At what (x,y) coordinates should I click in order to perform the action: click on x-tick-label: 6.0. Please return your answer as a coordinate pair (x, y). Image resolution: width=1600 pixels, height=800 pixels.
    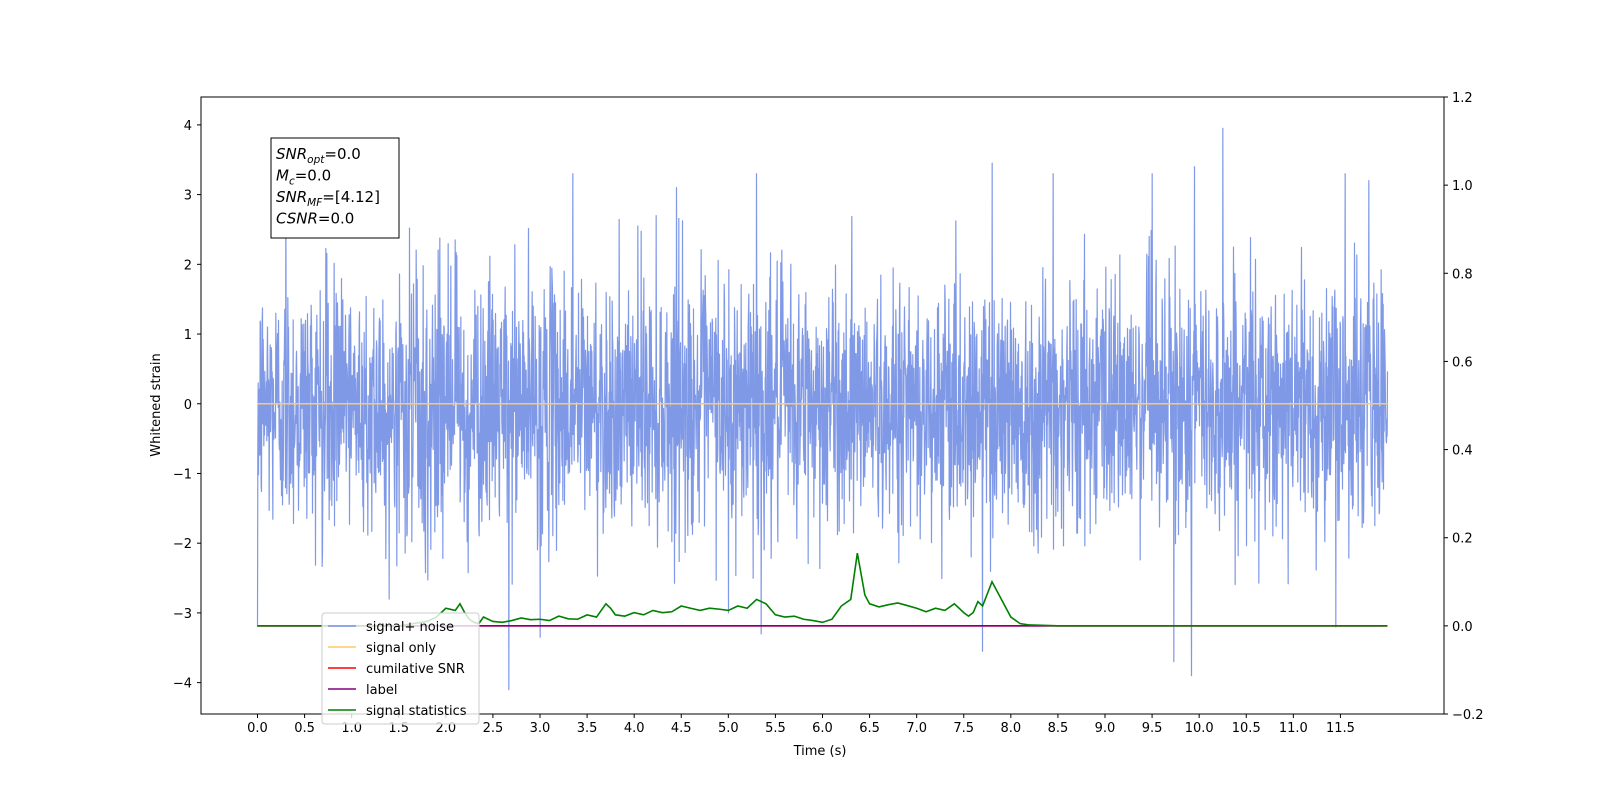
    Looking at the image, I should click on (822, 728).